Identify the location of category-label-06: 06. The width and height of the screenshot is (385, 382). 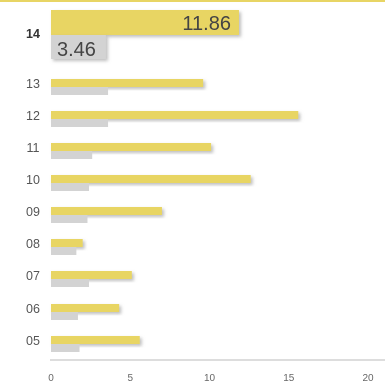
(33, 309).